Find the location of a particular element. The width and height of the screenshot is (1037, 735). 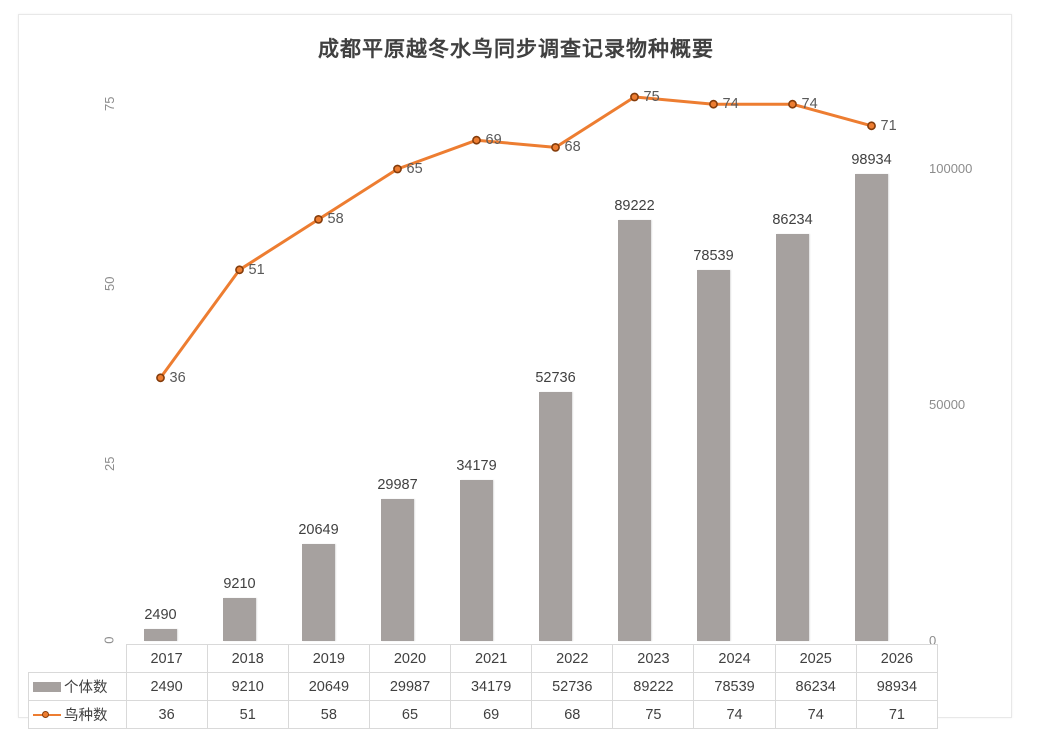

table-cell: 68 is located at coordinates (572, 714).